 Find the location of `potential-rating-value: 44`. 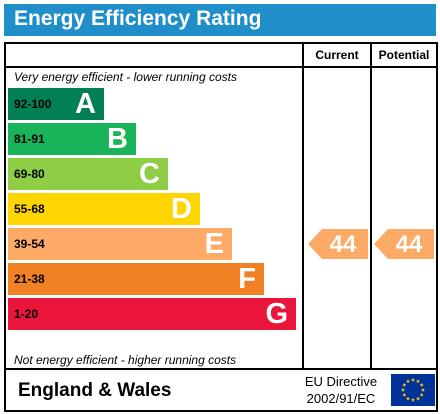

potential-rating-value: 44 is located at coordinates (409, 244).